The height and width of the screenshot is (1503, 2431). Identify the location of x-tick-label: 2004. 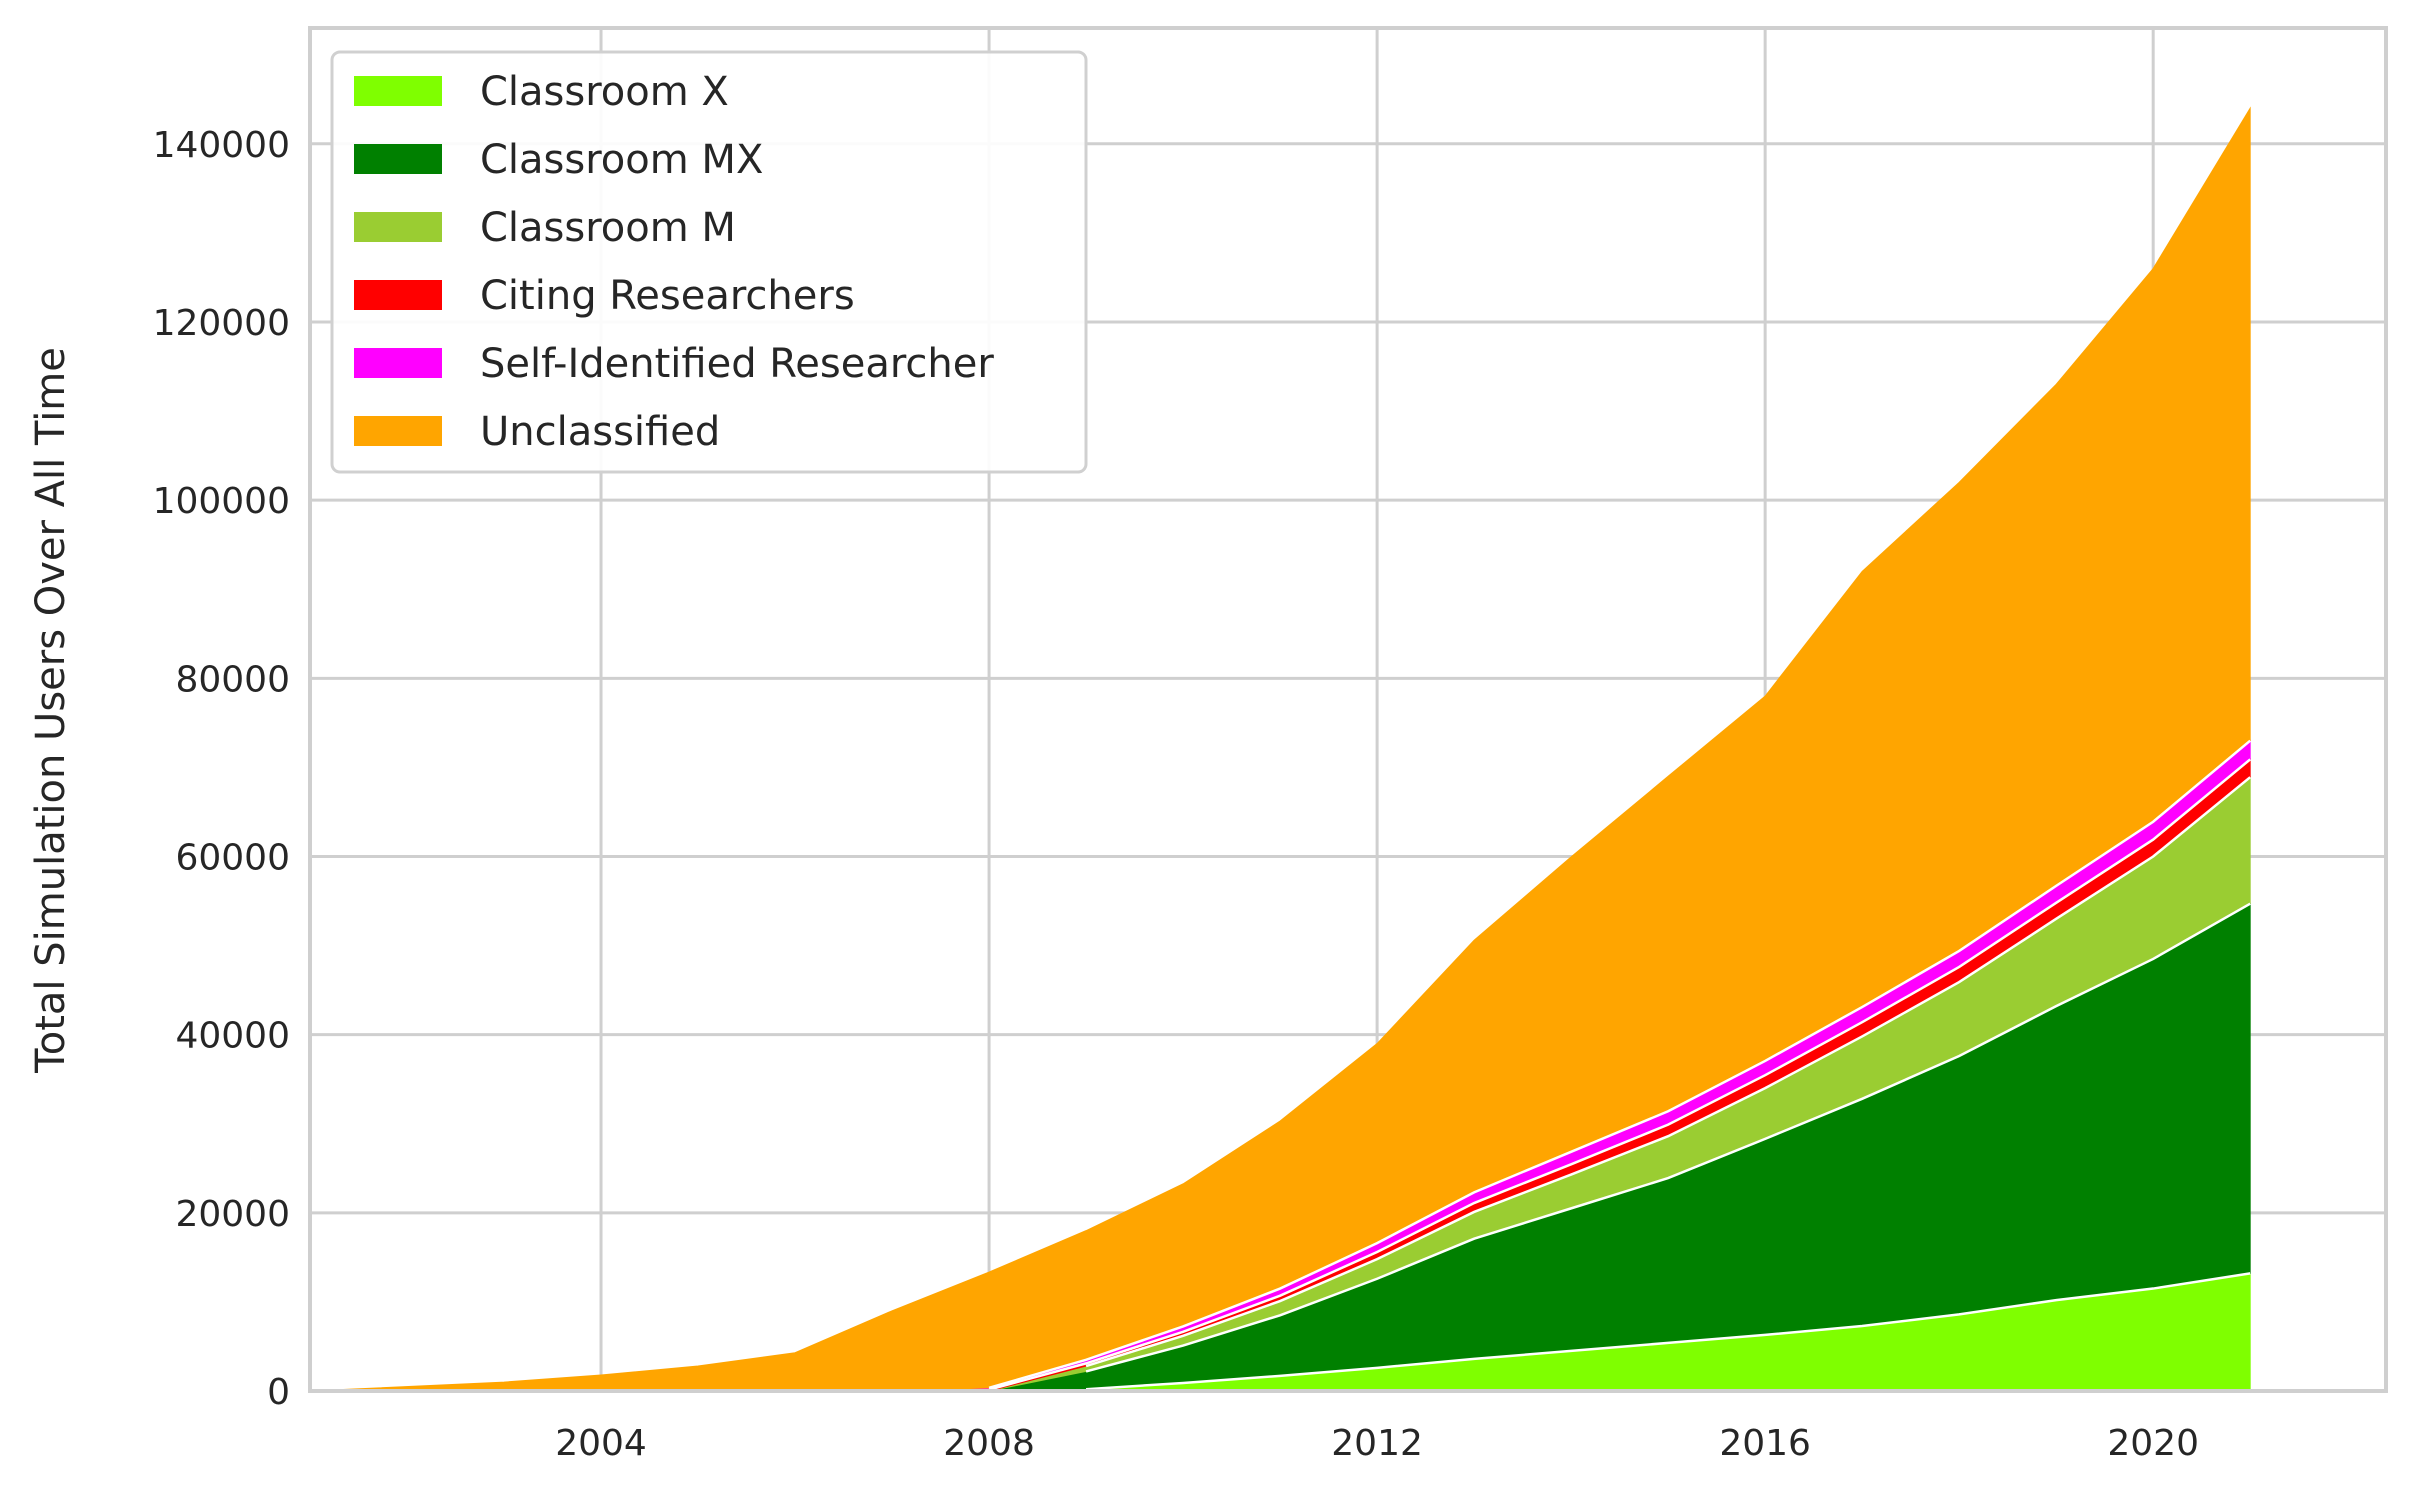
(601, 1443).